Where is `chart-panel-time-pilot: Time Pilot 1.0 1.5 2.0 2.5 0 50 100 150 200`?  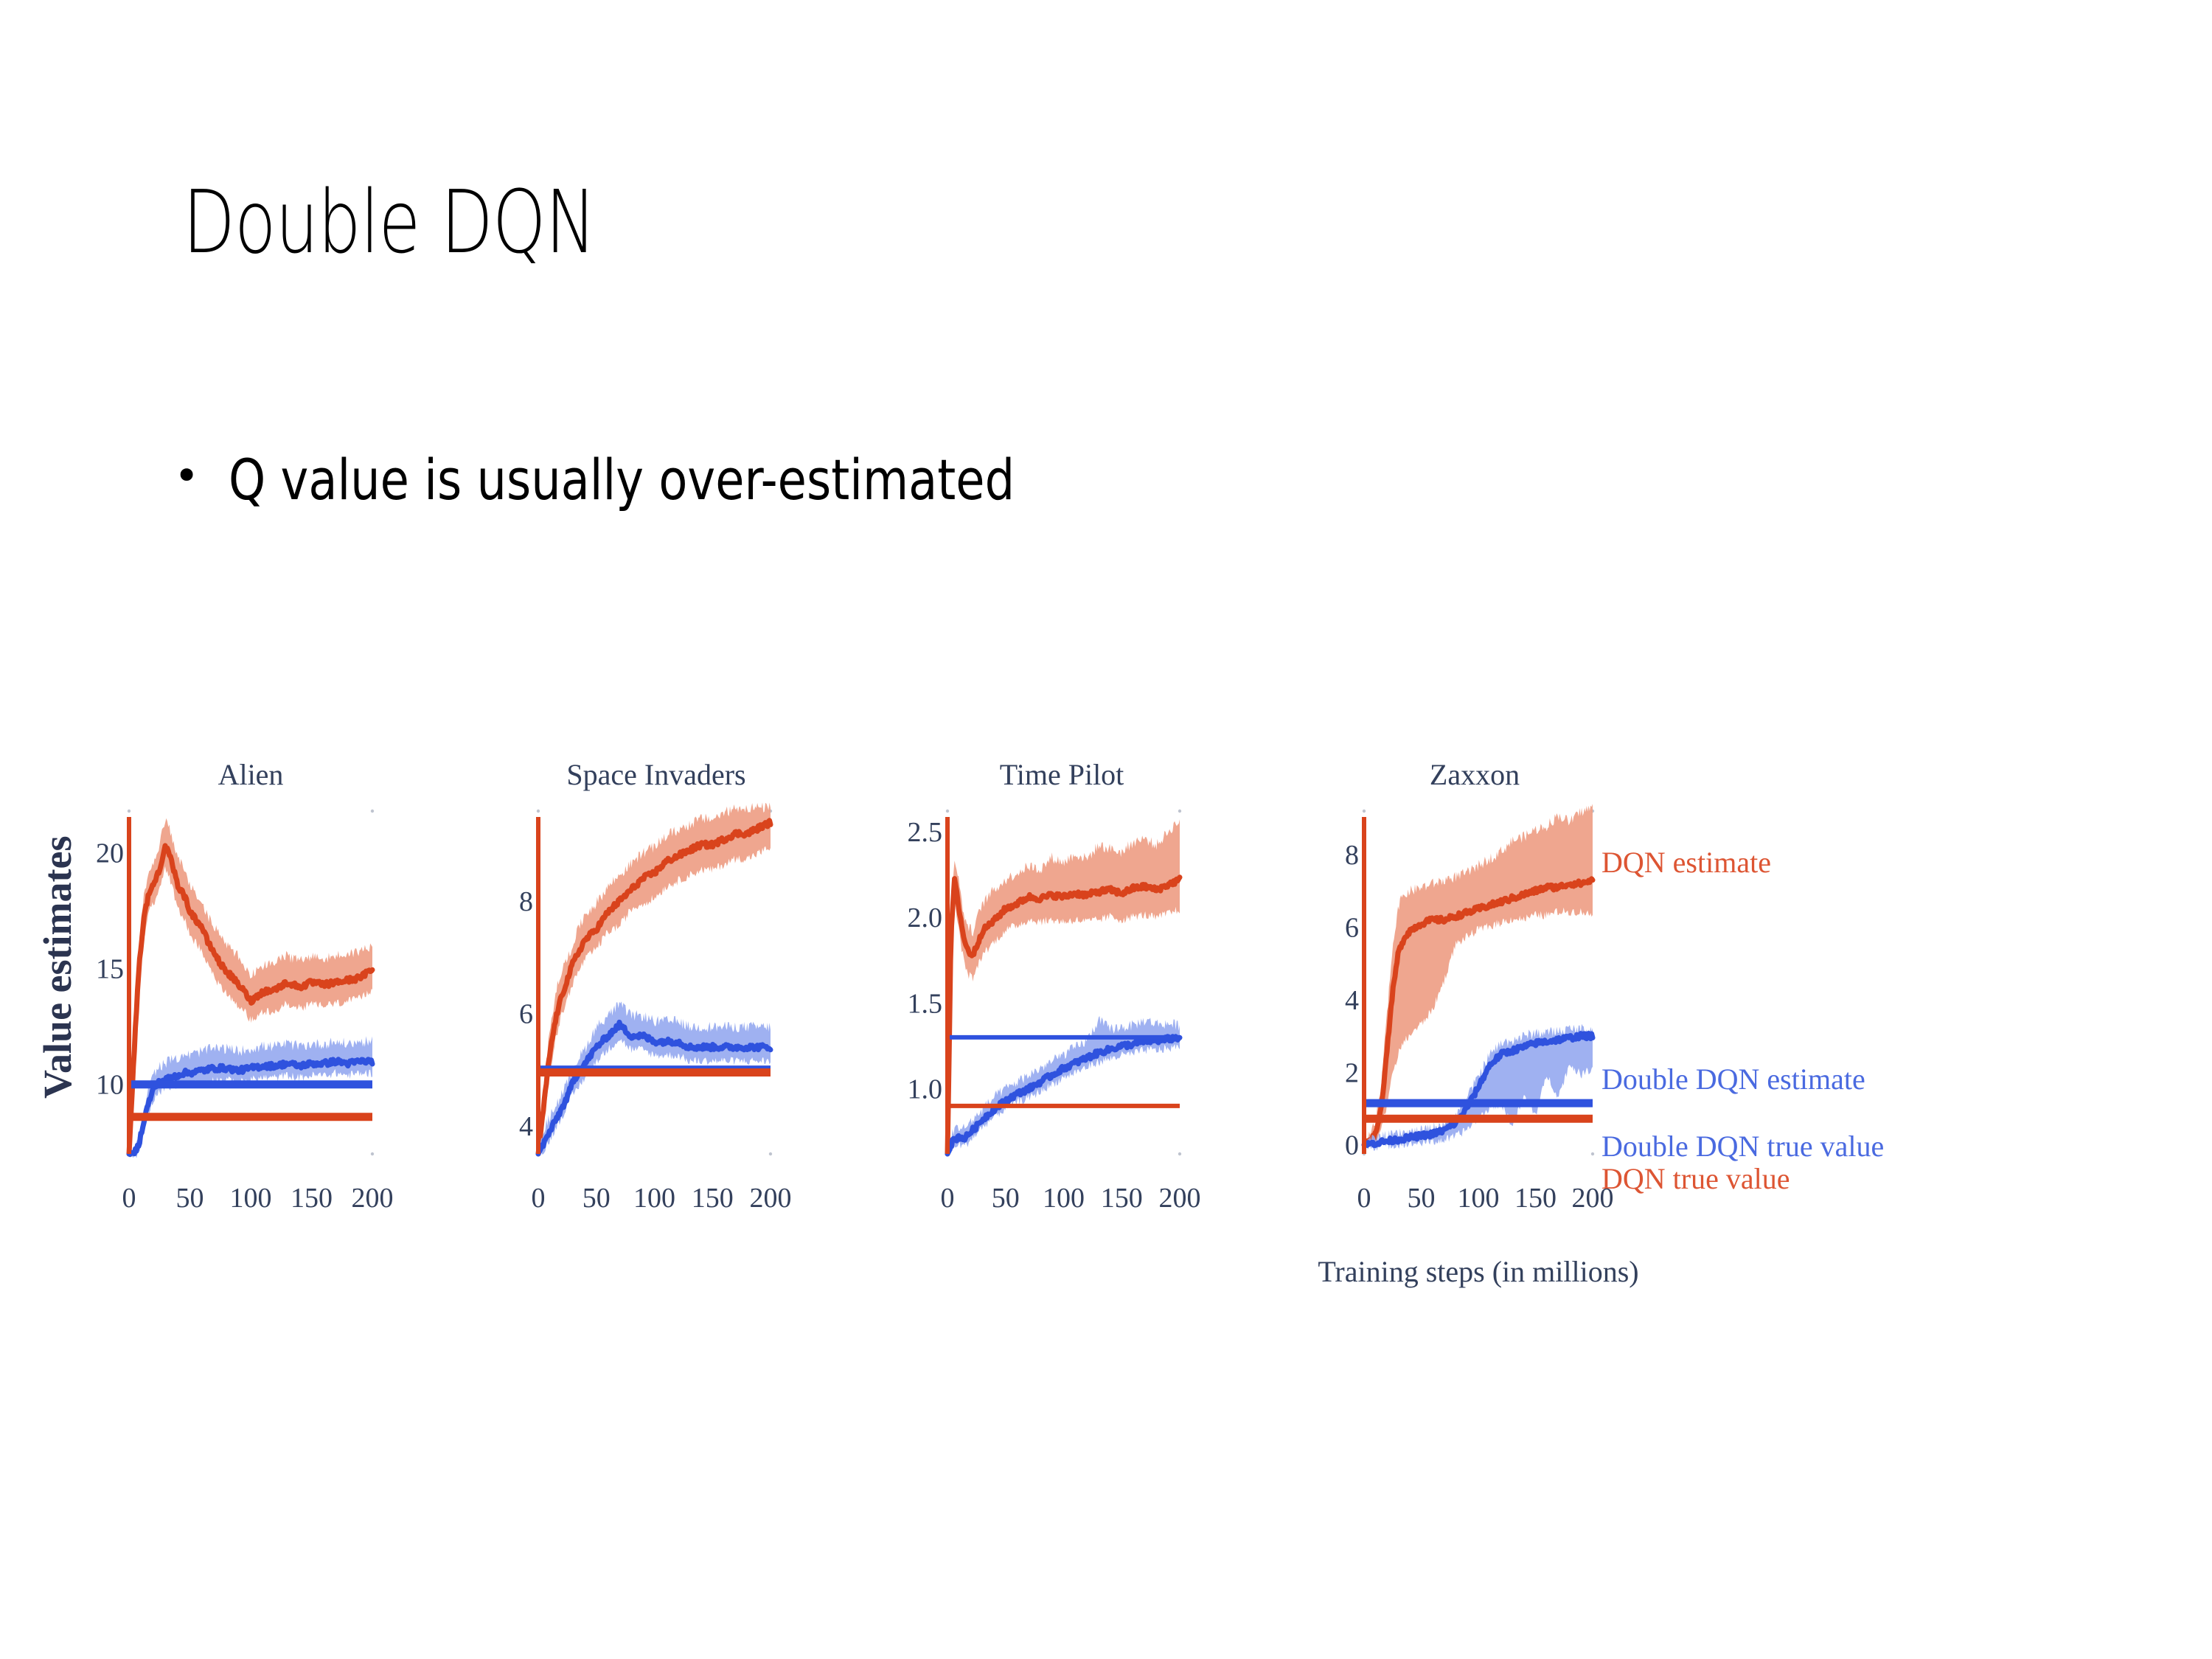 chart-panel-time-pilot: Time Pilot 1.0 1.5 2.0 2.5 0 50 100 150 200 is located at coordinates (1054, 986).